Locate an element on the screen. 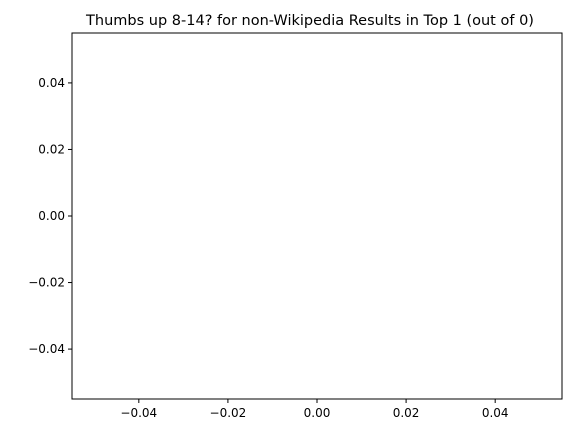  y-tick-label: 0.00 is located at coordinates (51, 216).